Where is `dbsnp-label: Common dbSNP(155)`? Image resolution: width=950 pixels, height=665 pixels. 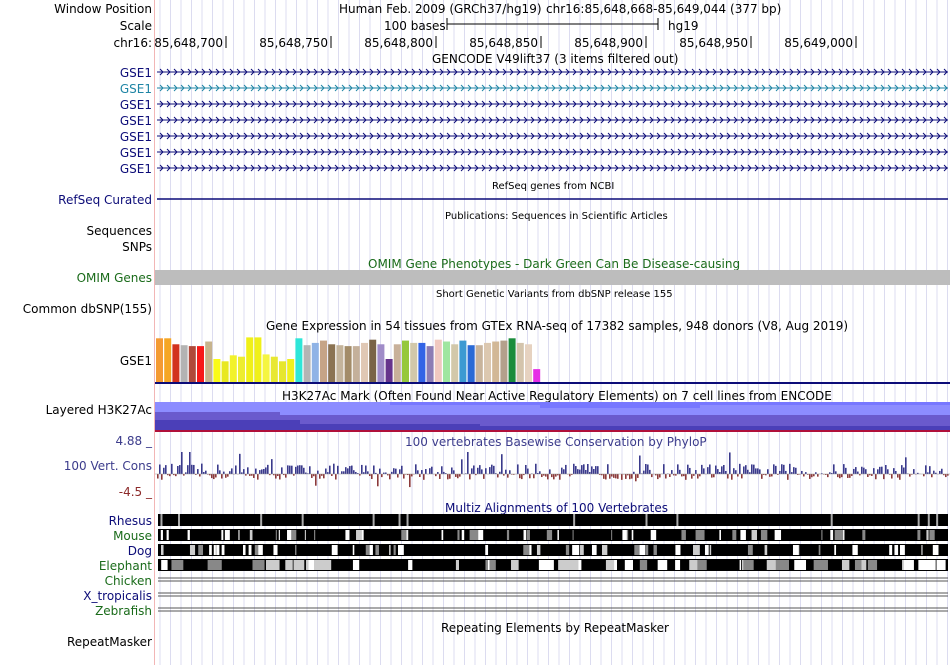 dbsnp-label: Common dbSNP(155) is located at coordinates (87, 309).